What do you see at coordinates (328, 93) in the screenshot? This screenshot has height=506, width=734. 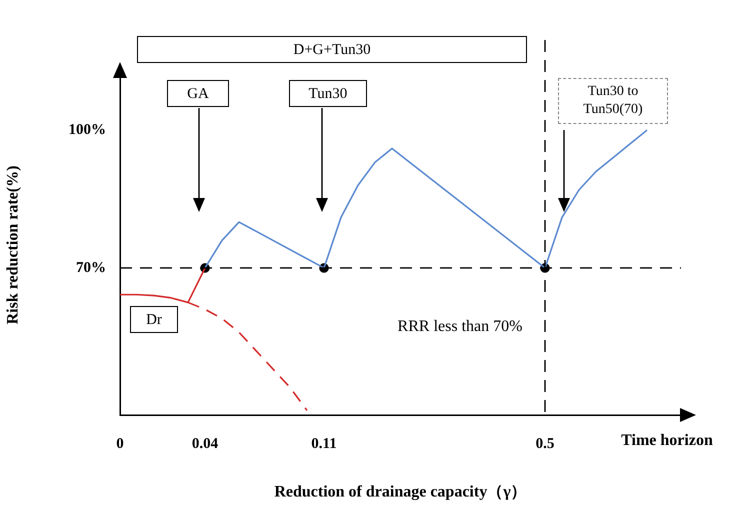 I see `annotation: Tun30` at bounding box center [328, 93].